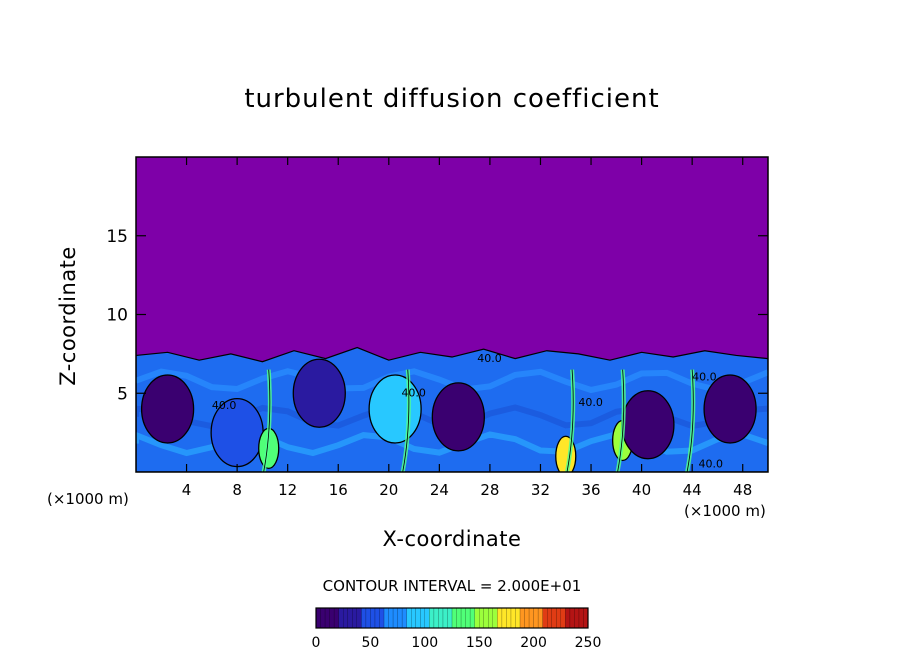 Image resolution: width=904 pixels, height=654 pixels. What do you see at coordinates (452, 539) in the screenshot?
I see `x-axis-label: X-coordinate` at bounding box center [452, 539].